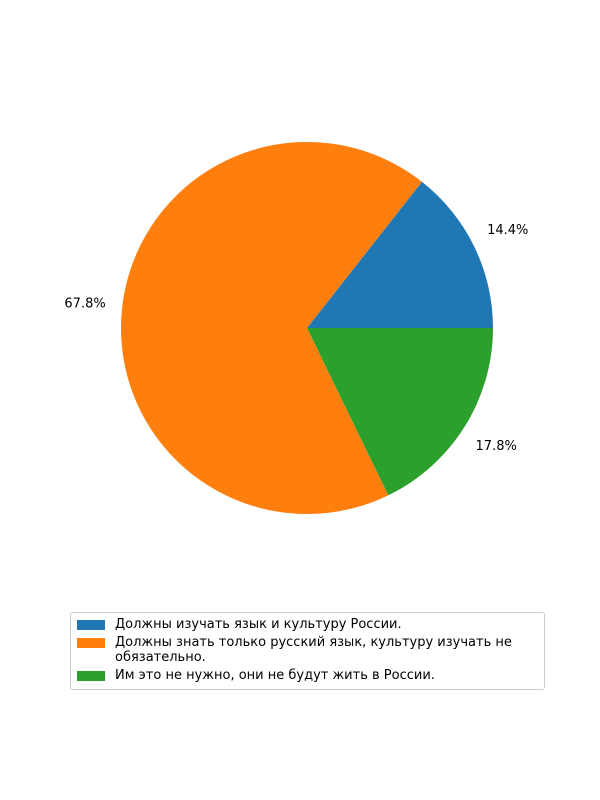 The height and width of the screenshot is (800, 600). What do you see at coordinates (84, 304) in the screenshot?
I see `pie-percent-label: 67.8%` at bounding box center [84, 304].